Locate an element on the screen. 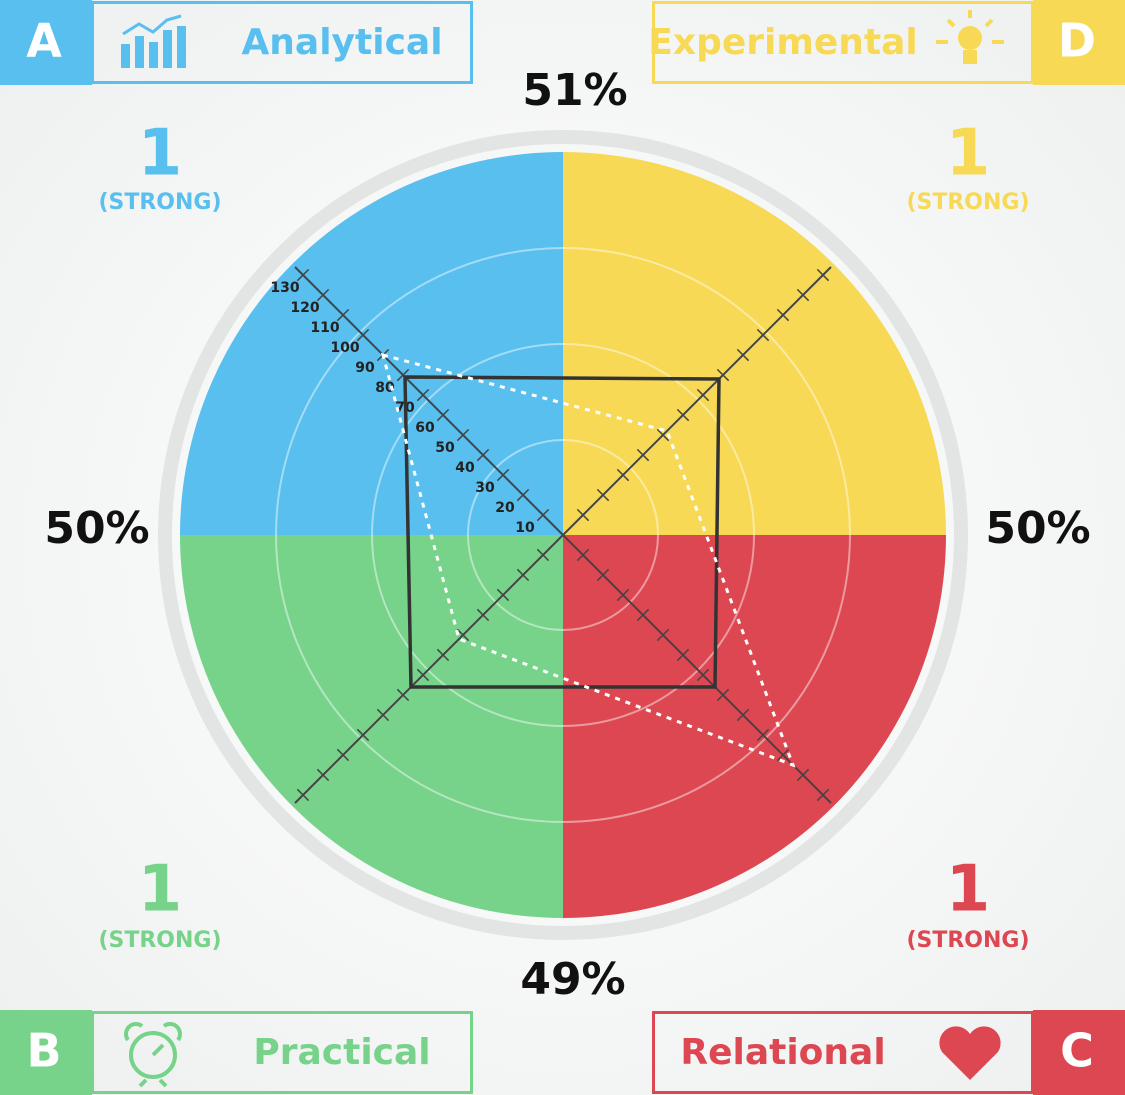  letter: A is located at coordinates (44, 41).